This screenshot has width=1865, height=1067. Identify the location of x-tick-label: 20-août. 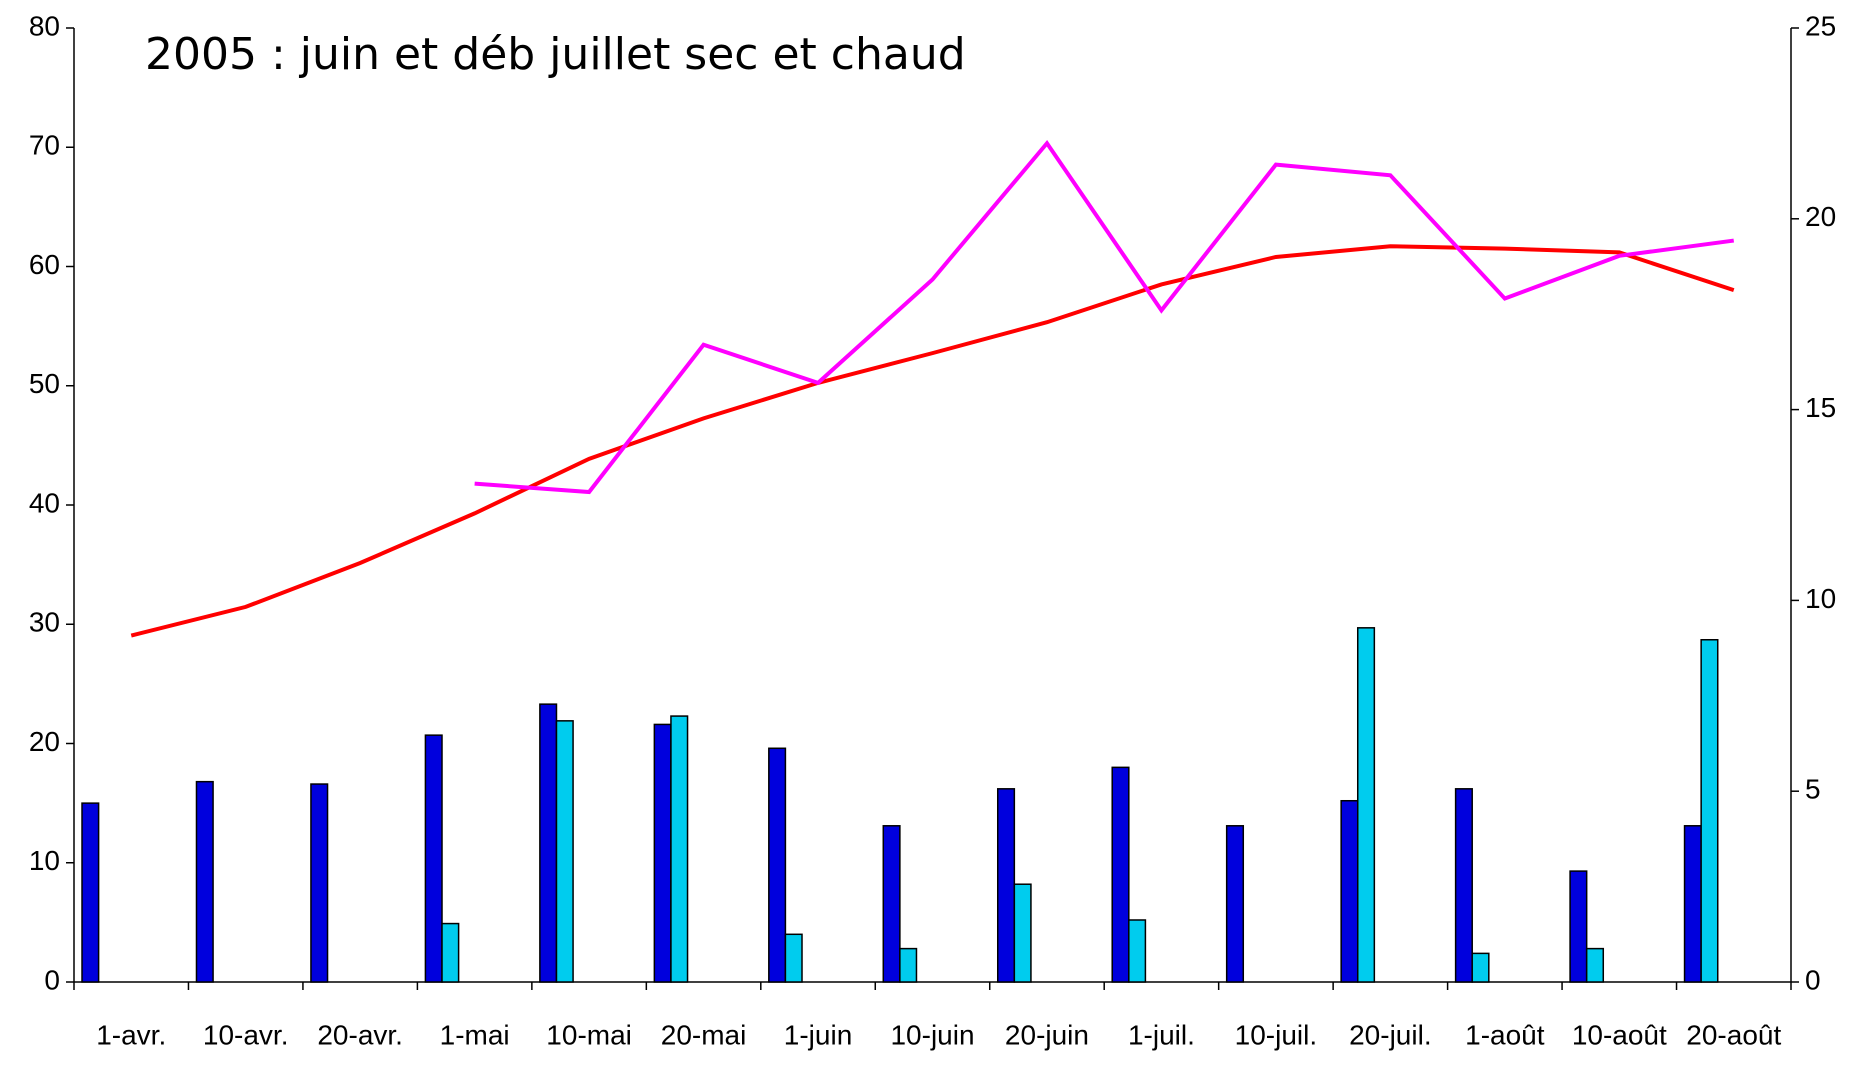
(1733, 1034).